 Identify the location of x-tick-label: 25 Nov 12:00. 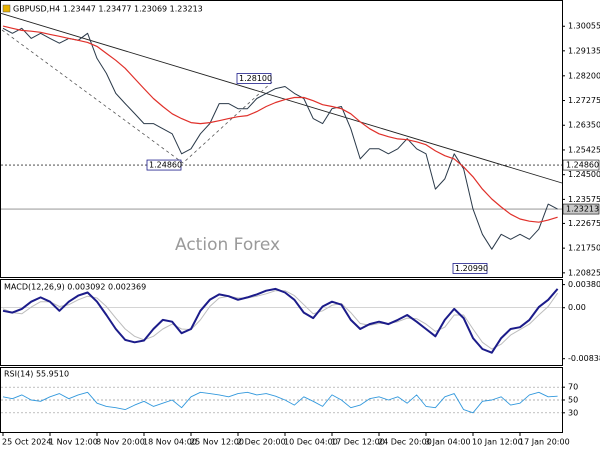
(217, 442).